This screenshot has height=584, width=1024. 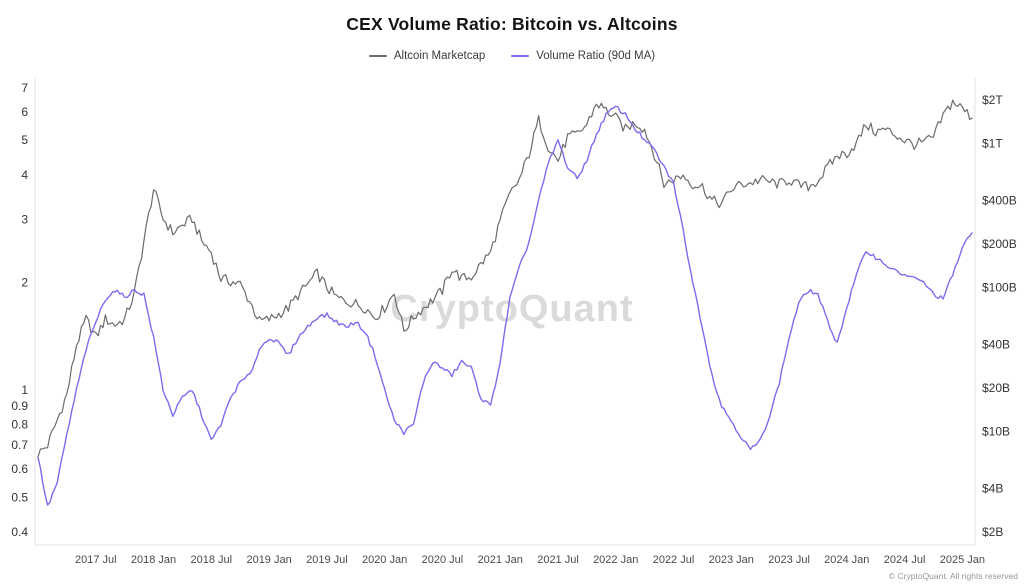 I want to click on x-axis-tick-label: 2020 Jan, so click(x=384, y=560).